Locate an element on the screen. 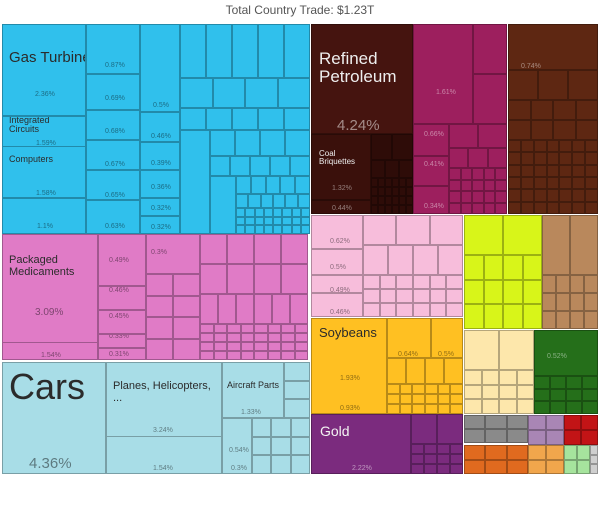 This screenshot has width=600, height=509. cell-label: Integrated Circuits is located at coordinates (29, 125).